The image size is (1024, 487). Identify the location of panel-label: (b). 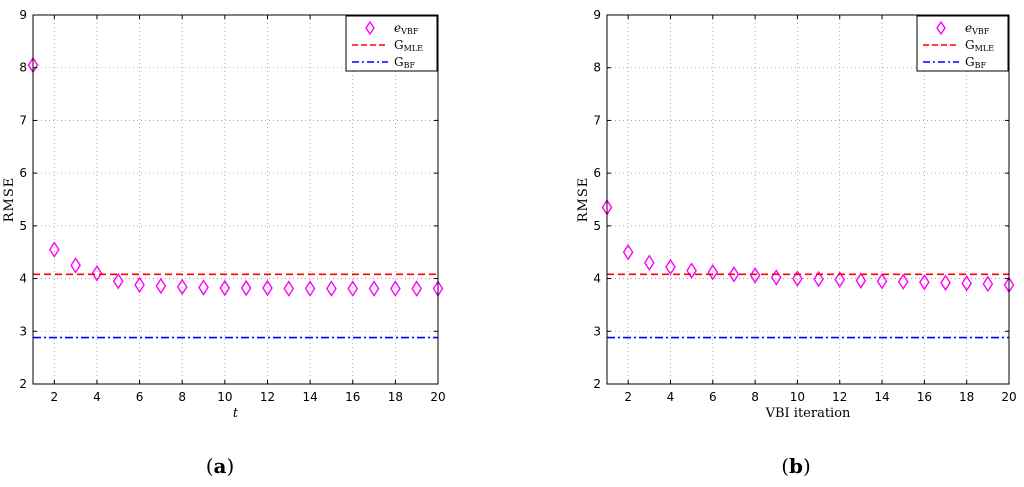
(796, 466).